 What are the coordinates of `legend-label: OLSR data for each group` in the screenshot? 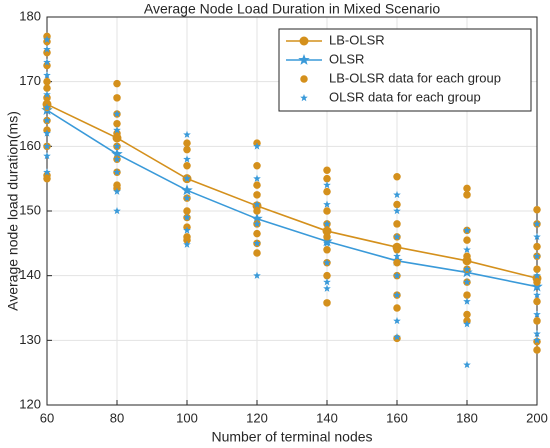 It's located at (405, 96).